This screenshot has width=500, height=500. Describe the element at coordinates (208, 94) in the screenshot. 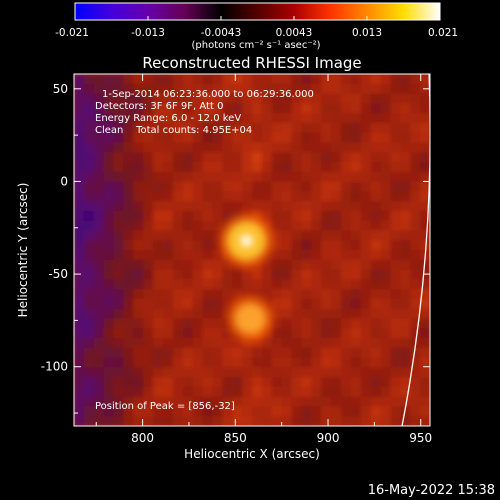

I see `annotation-time: 1-Sep-2014 06:23:36.000 to 06:29:36.000` at that location.